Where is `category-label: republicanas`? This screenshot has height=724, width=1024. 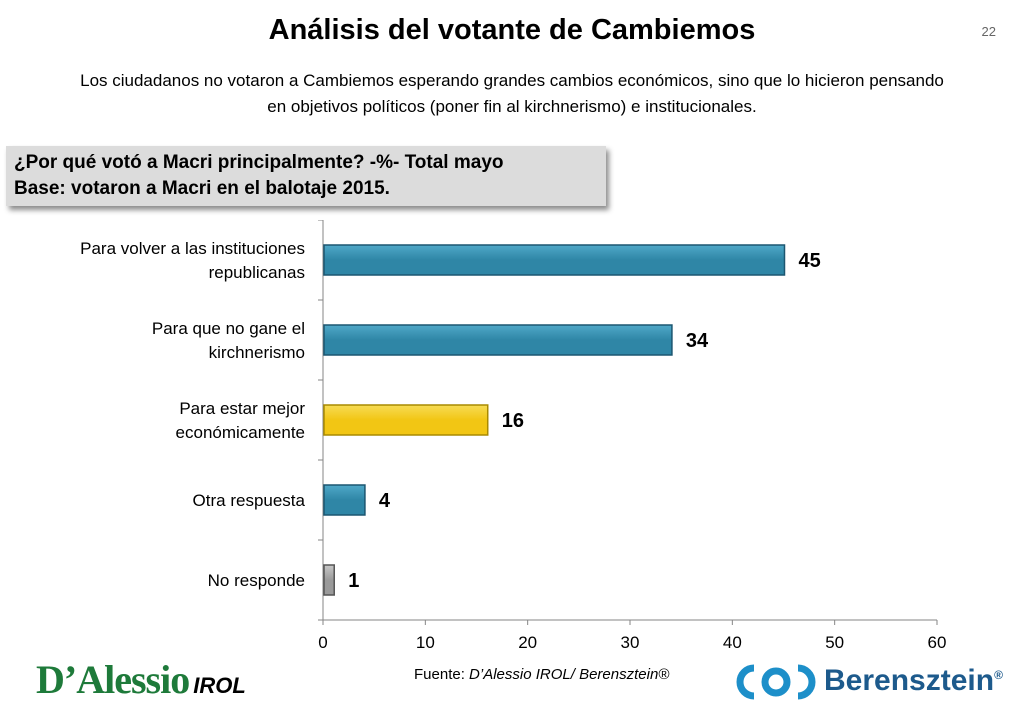 category-label: republicanas is located at coordinates (257, 272).